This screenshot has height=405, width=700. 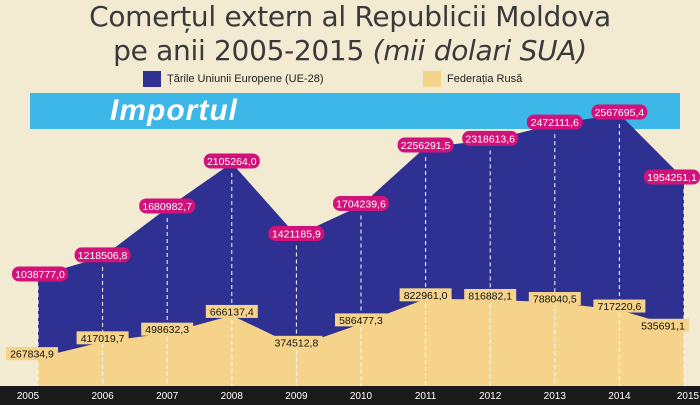 I want to click on legend-label-eu: Țările Uniunii Europene (UE-28), so click(x=245, y=79).